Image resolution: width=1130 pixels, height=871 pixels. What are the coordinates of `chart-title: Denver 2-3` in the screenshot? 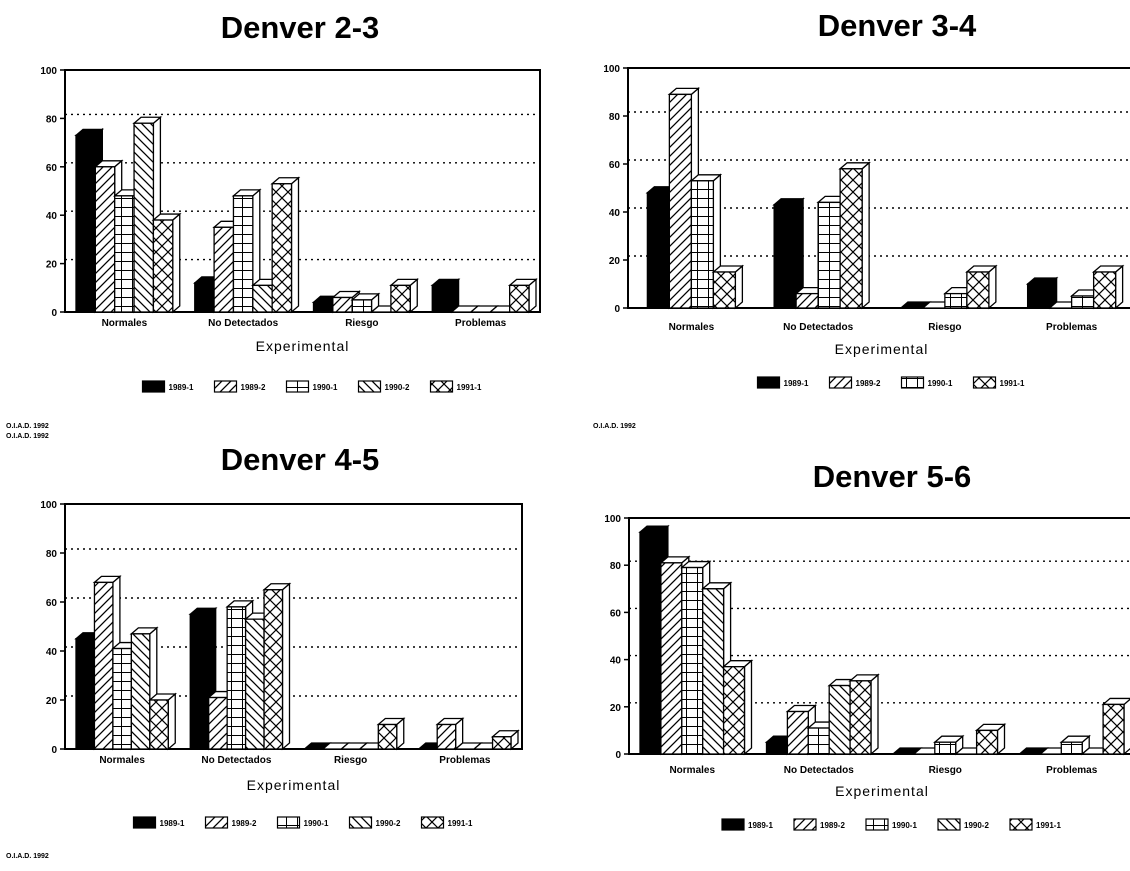 It's located at (300, 27).